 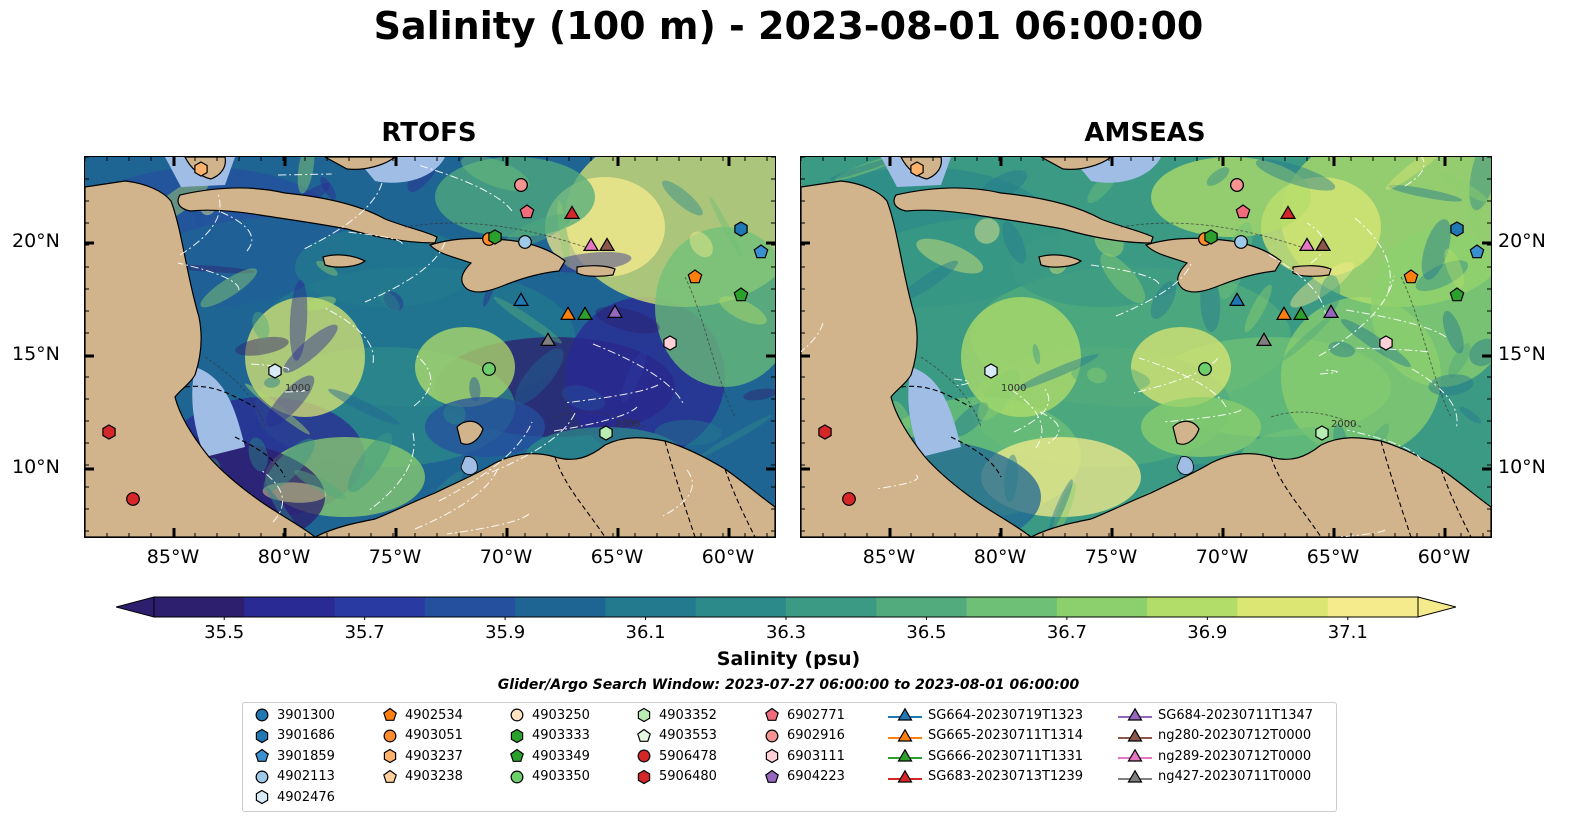 What do you see at coordinates (36, 467) in the screenshot?
I see `latitude-tick-label-left: 10°N` at bounding box center [36, 467].